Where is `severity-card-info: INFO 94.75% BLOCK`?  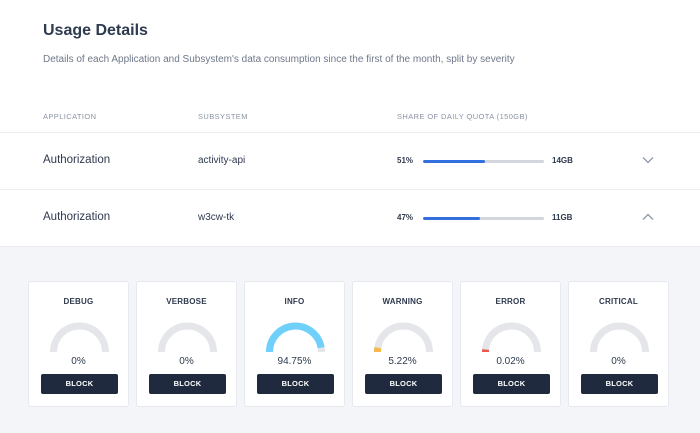
severity-card-info: INFO 94.75% BLOCK is located at coordinates (294, 344).